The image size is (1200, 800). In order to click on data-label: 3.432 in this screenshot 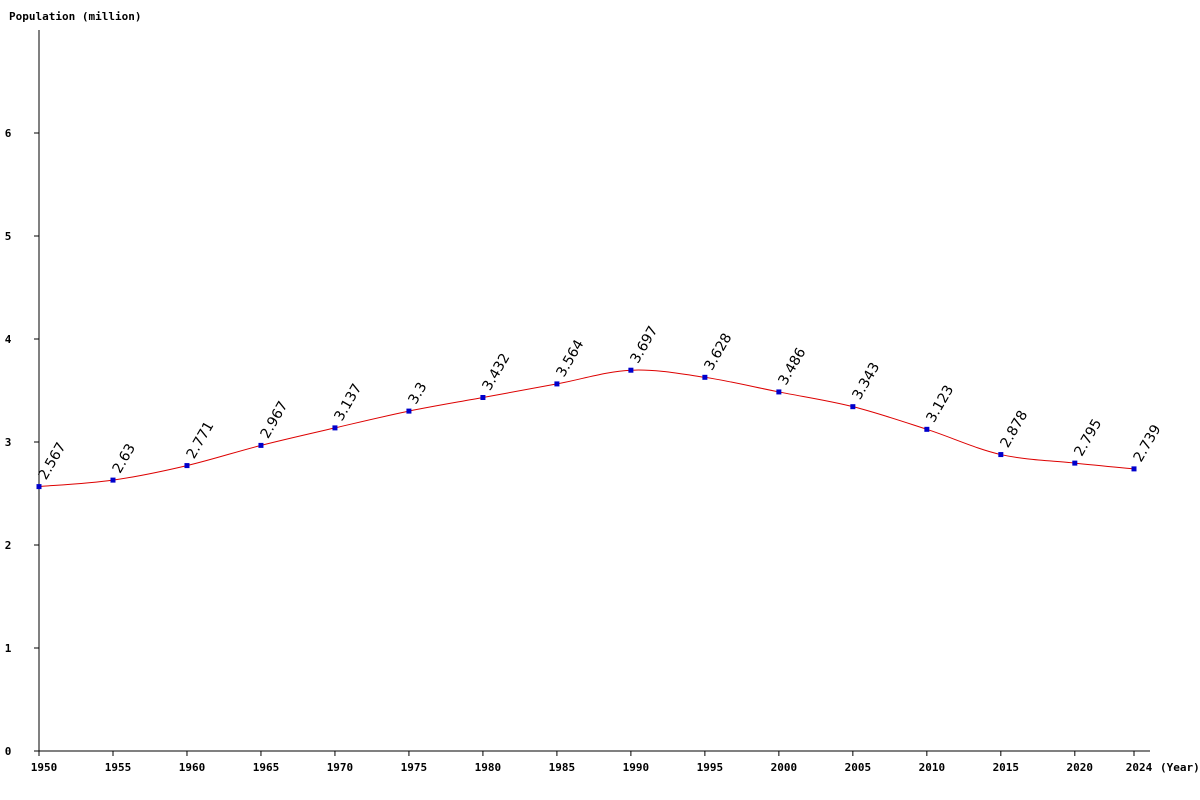, I will do `click(497, 372)`.